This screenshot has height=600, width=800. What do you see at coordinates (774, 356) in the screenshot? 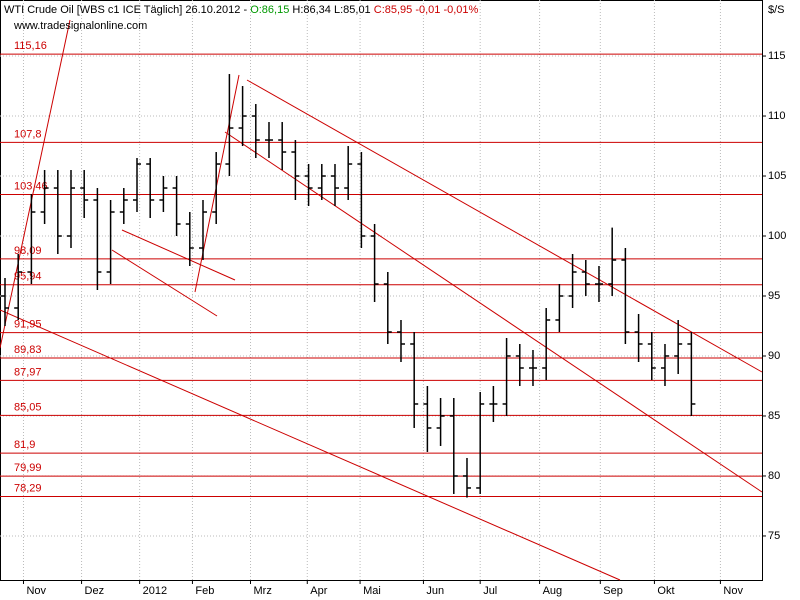
I see `y-tick-label: 90` at bounding box center [774, 356].